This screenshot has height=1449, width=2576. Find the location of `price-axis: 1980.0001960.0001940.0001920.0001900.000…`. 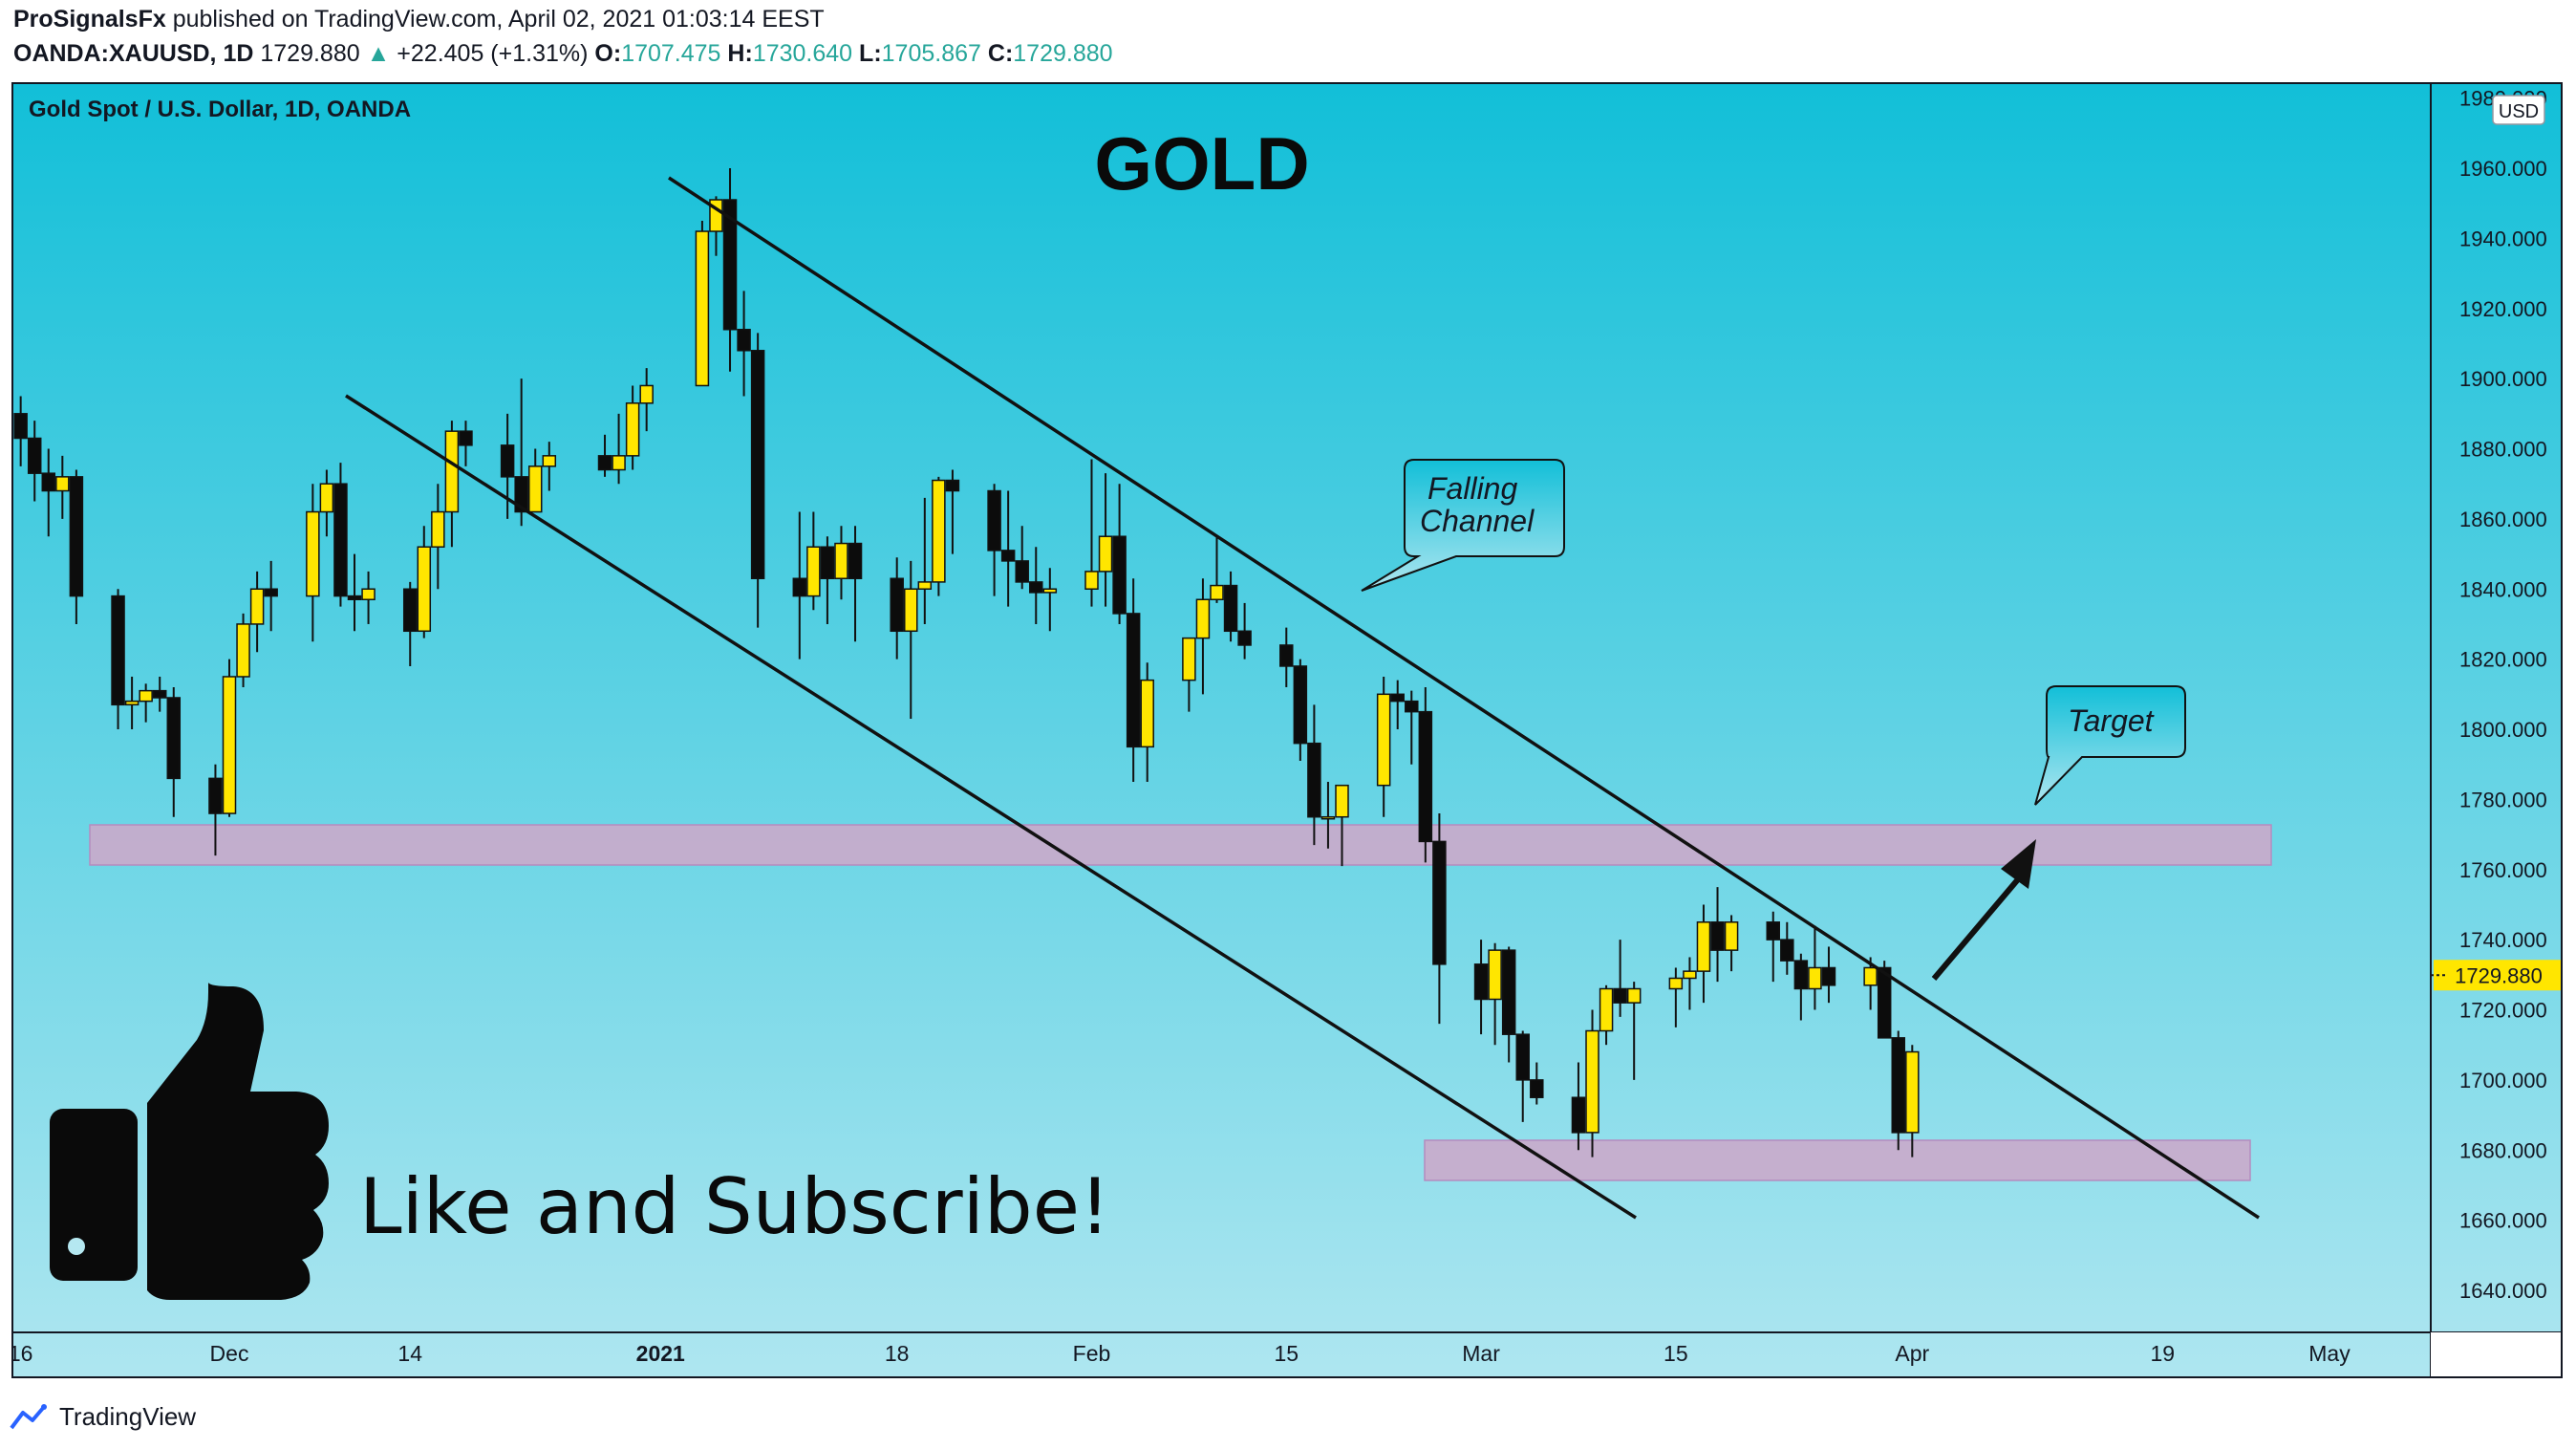

price-axis: 1980.0001960.0001940.0001920.0001900.000… is located at coordinates (2503, 695).